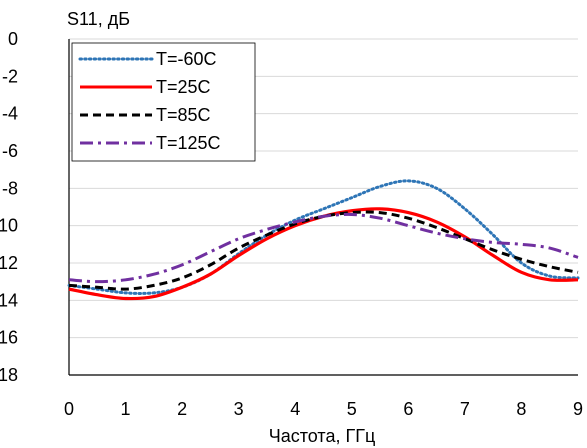 Image resolution: width=587 pixels, height=448 pixels. What do you see at coordinates (465, 409) in the screenshot?
I see `x-tick-label: 7` at bounding box center [465, 409].